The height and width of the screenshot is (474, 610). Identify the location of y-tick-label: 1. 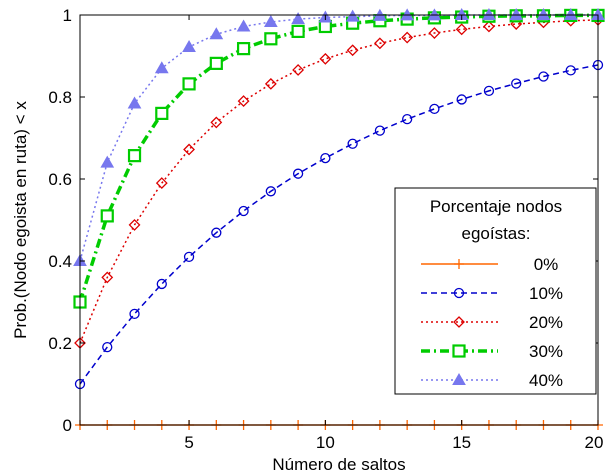
(67, 15).